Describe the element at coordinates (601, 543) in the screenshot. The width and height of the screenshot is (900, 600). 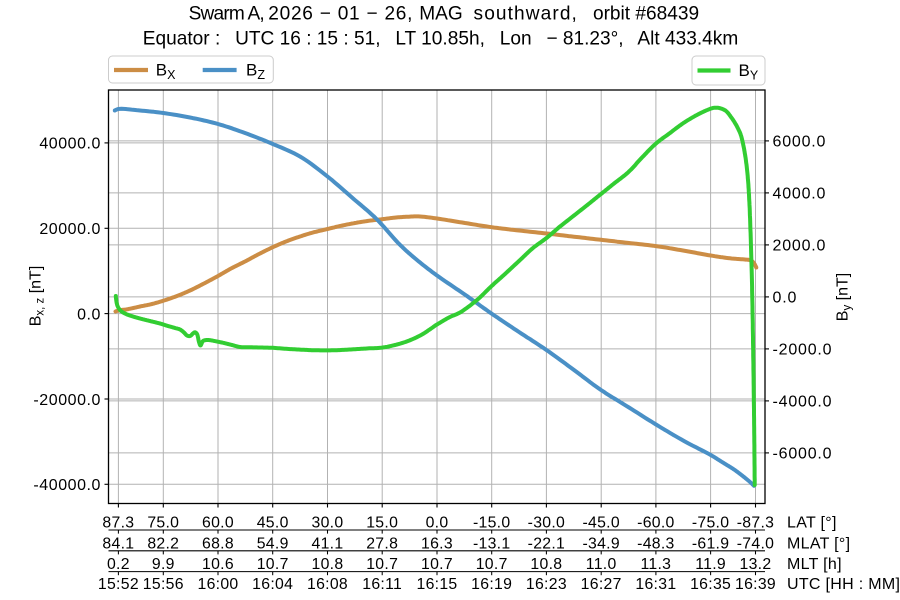
I see `svg-text: -34.9` at that location.